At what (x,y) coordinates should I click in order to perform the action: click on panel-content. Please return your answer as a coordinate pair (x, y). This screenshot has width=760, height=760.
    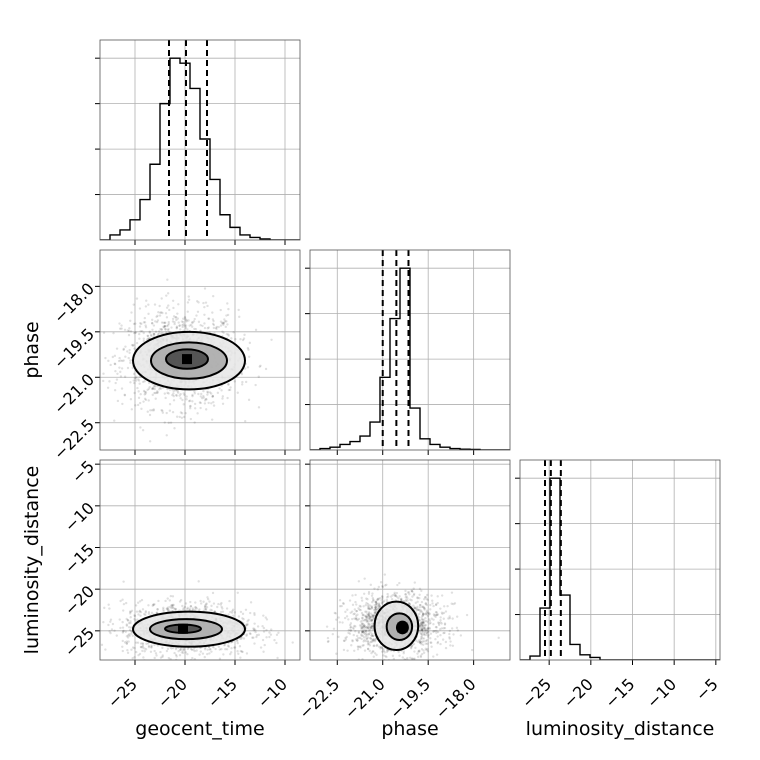
    Looking at the image, I should click on (200, 140).